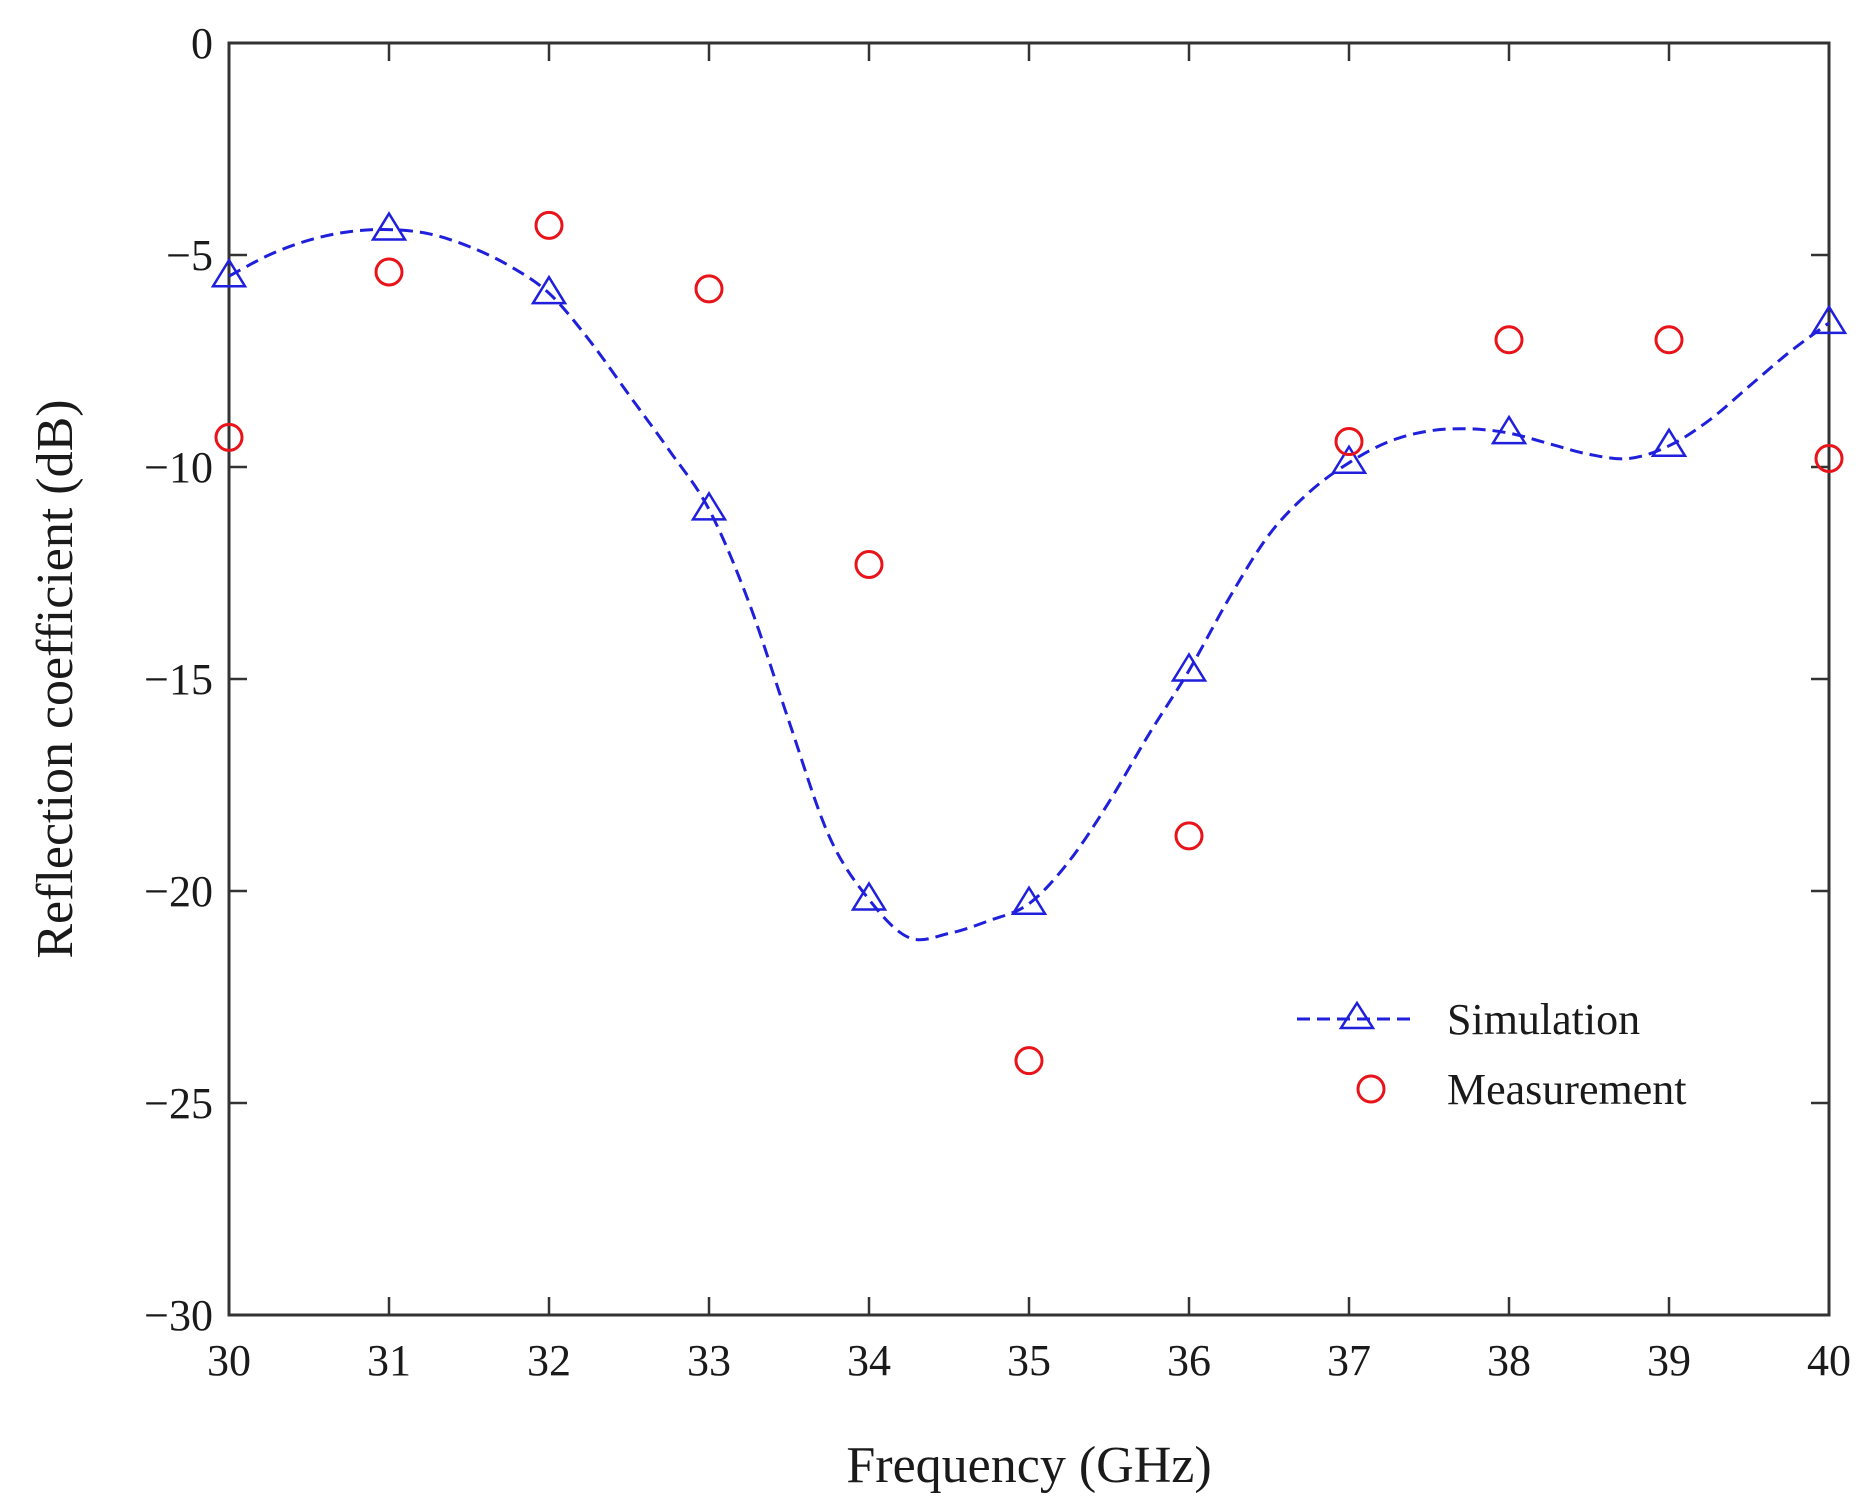  Describe the element at coordinates (178, 679) in the screenshot. I see `y-tick-label: −15` at that location.